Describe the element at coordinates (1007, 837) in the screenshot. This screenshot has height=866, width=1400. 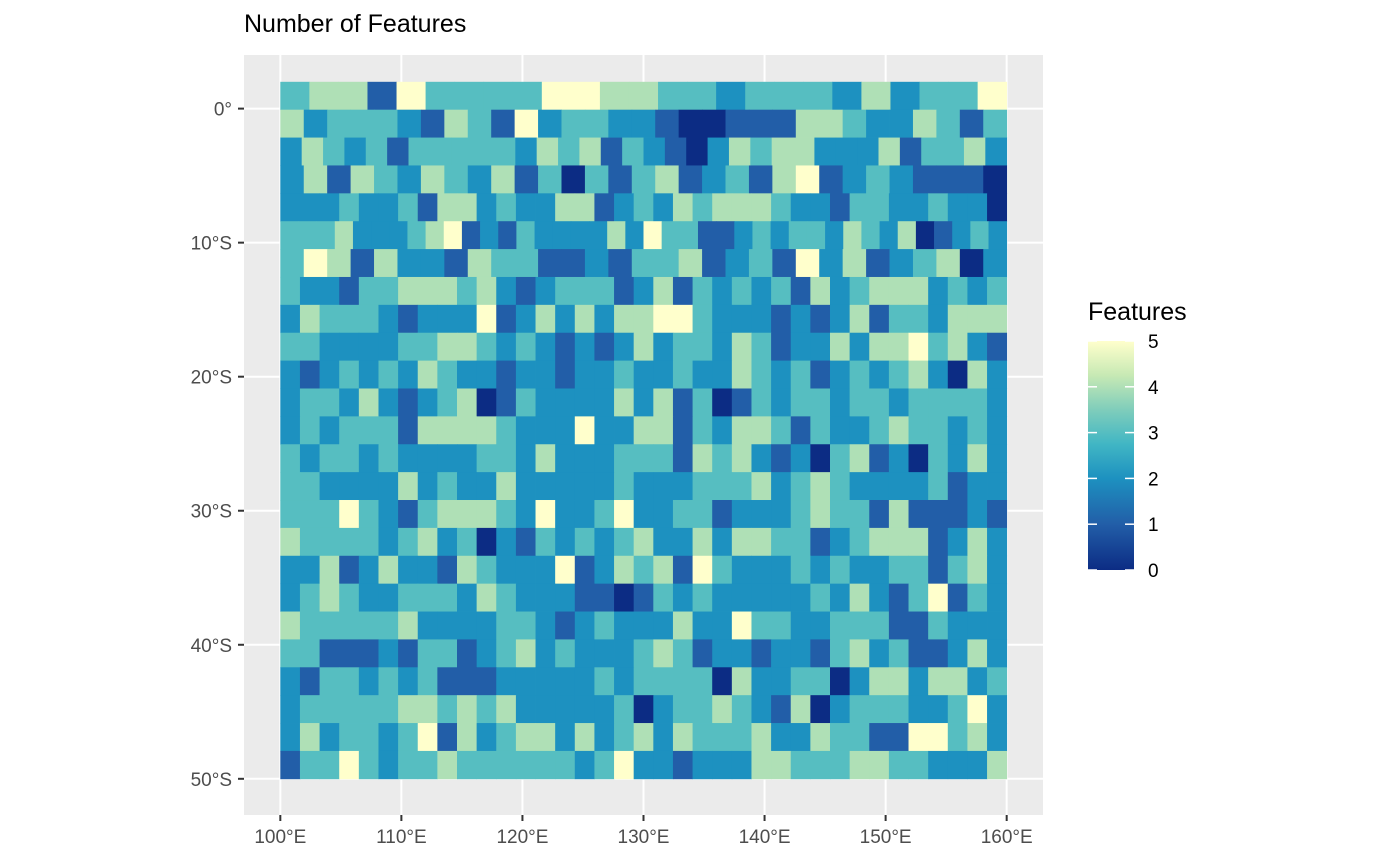
I see `x-tick-label: 160°E` at that location.